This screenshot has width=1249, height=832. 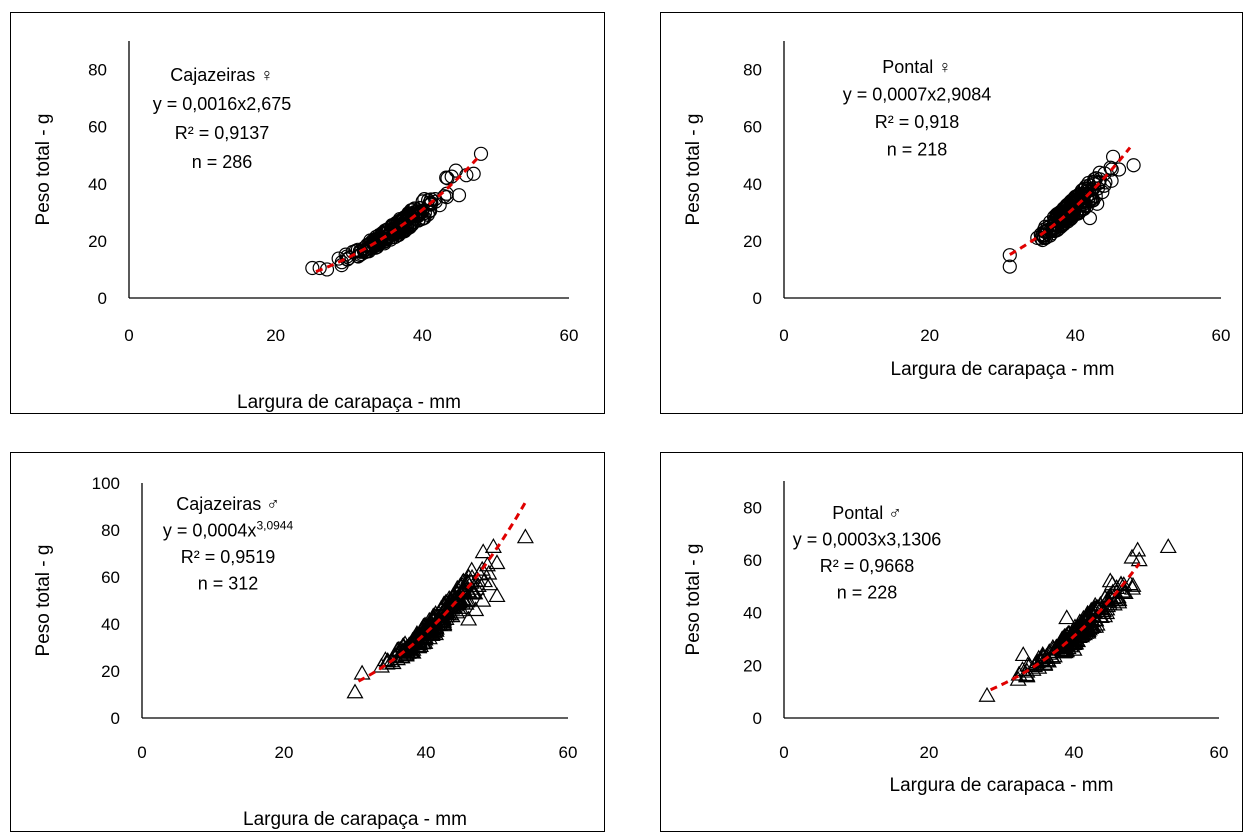 What do you see at coordinates (1002, 785) in the screenshot?
I see `x-axis-title: Largura de carapaca - mm` at bounding box center [1002, 785].